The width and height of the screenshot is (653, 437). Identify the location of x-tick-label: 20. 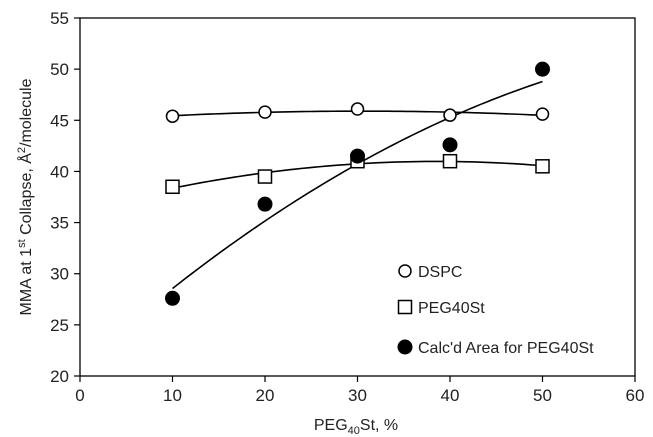
(265, 395).